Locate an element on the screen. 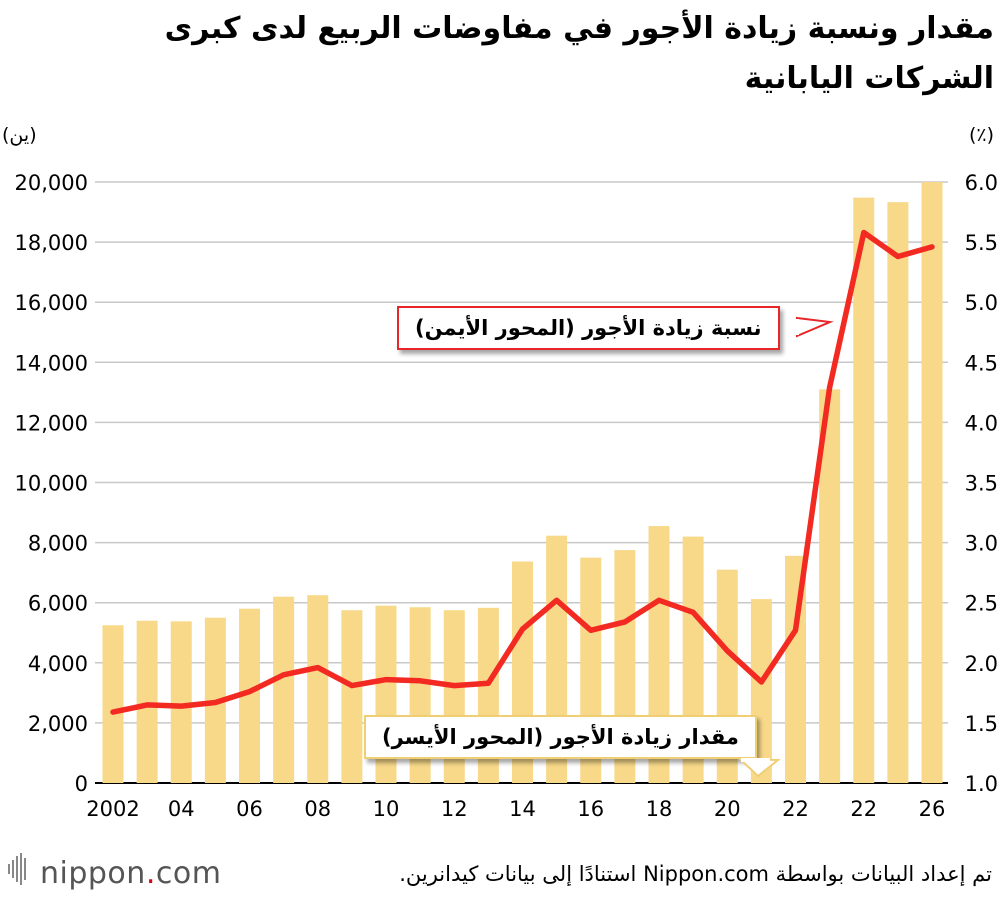  logo-mark-icon is located at coordinates (19, 873).